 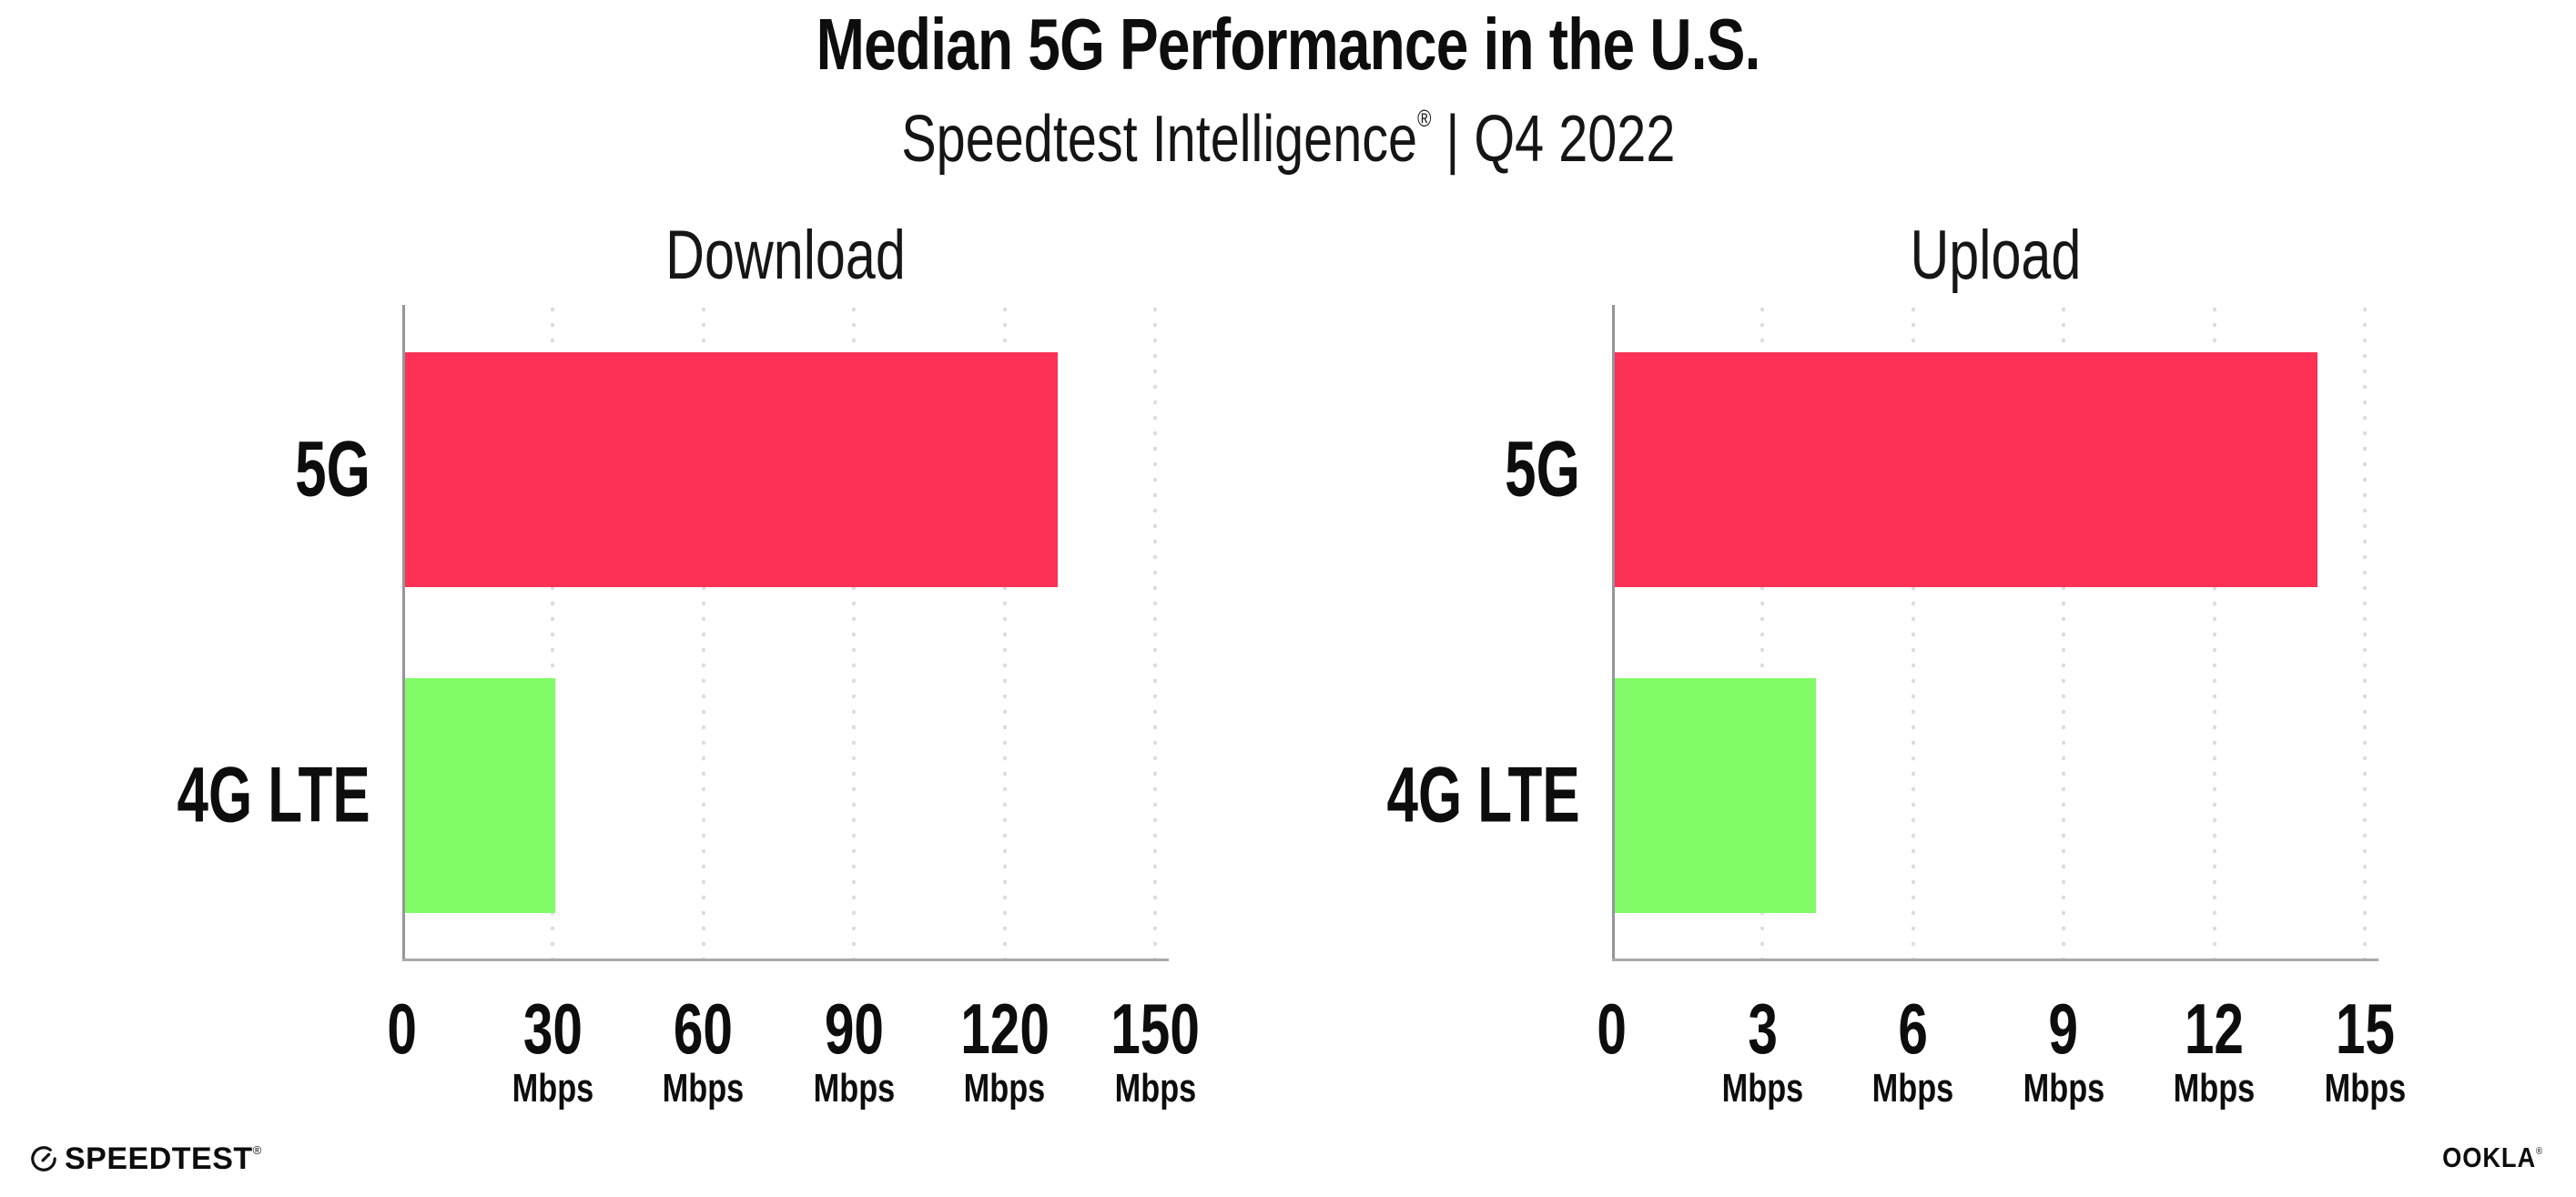 I want to click on subtitle-brand: Speedtest Intelligence, so click(x=1158, y=139).